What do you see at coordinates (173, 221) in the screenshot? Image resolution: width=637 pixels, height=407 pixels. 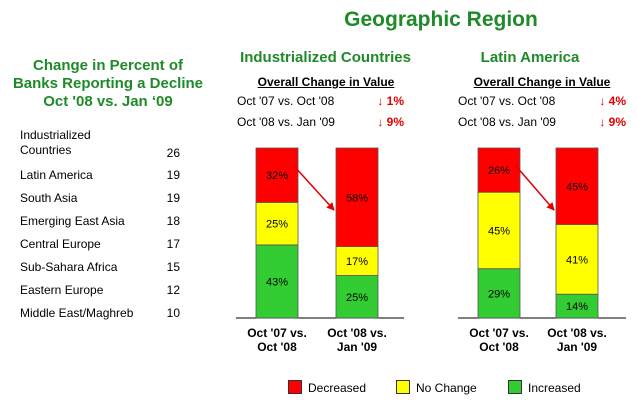 I see `region-value: 18` at bounding box center [173, 221].